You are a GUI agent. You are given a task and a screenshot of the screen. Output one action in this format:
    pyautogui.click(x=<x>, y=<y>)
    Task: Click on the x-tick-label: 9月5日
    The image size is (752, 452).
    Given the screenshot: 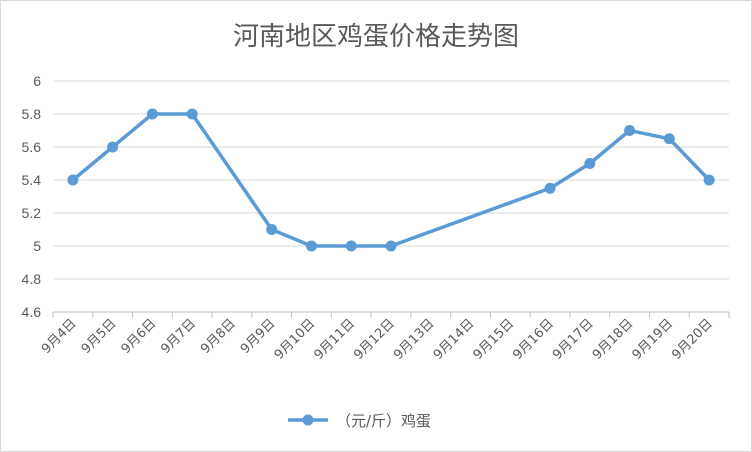 What is the action you would take?
    pyautogui.click(x=99, y=336)
    